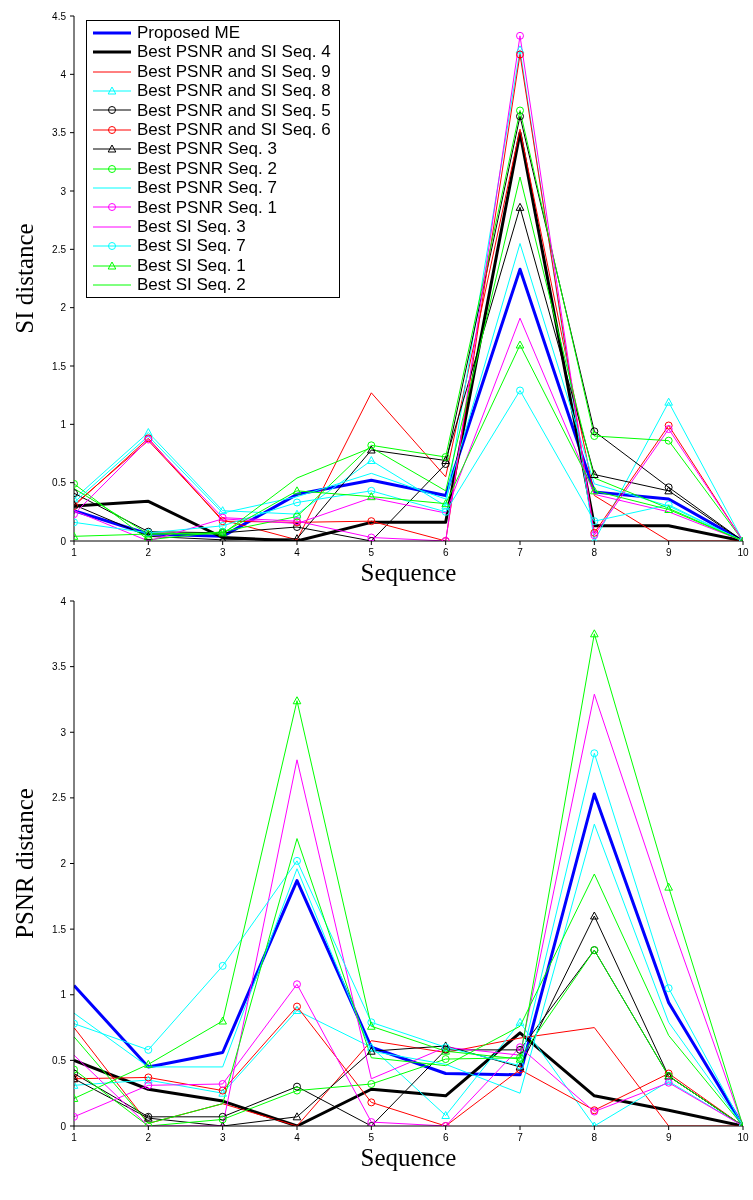 The height and width of the screenshot is (1200, 753). I want to click on legend-label: Best SI Seq. 1, so click(191, 265).